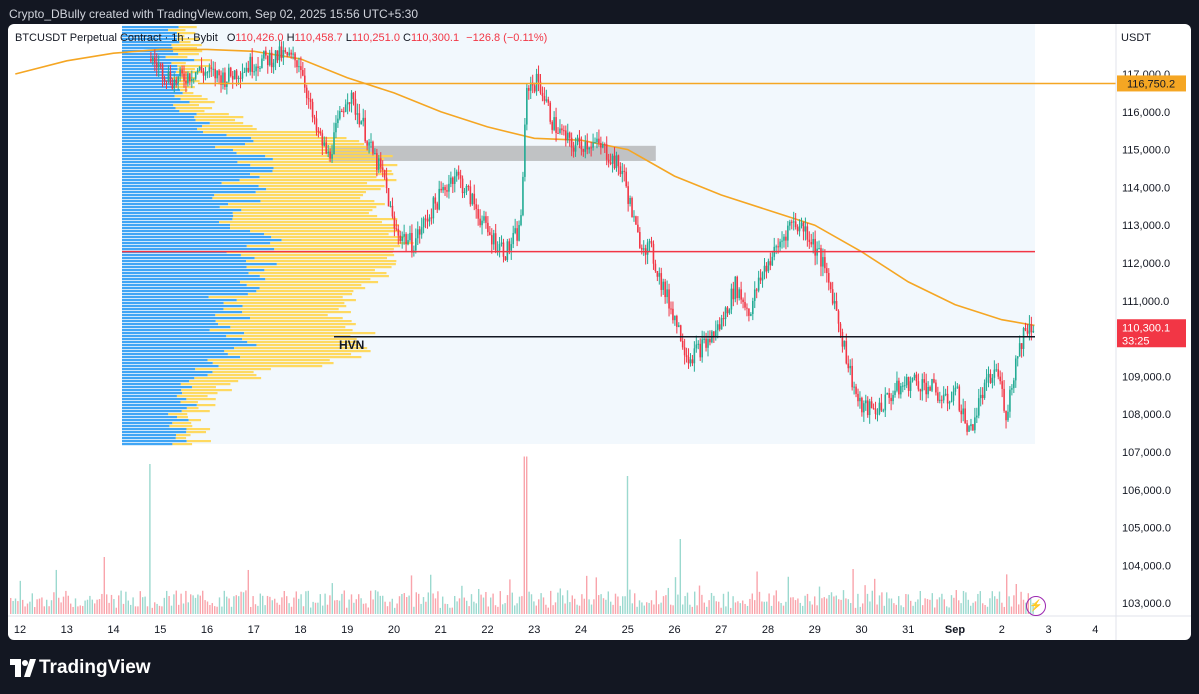  What do you see at coordinates (1151, 333) in the screenshot?
I see `last-price-badge` at bounding box center [1151, 333].